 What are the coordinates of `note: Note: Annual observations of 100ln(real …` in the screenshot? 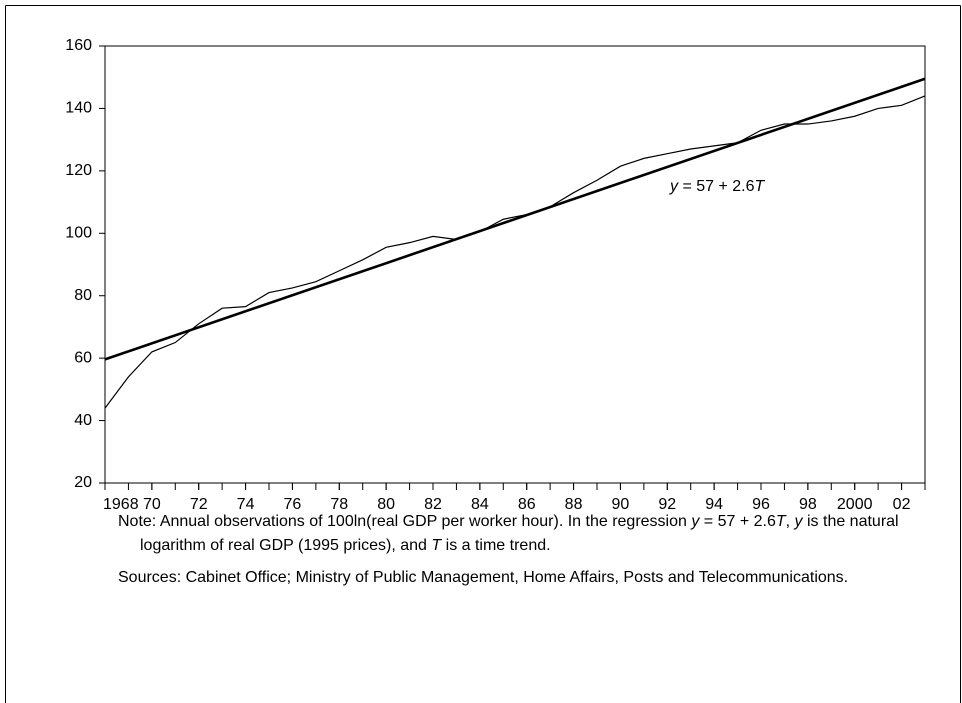 It's located at (513, 534).